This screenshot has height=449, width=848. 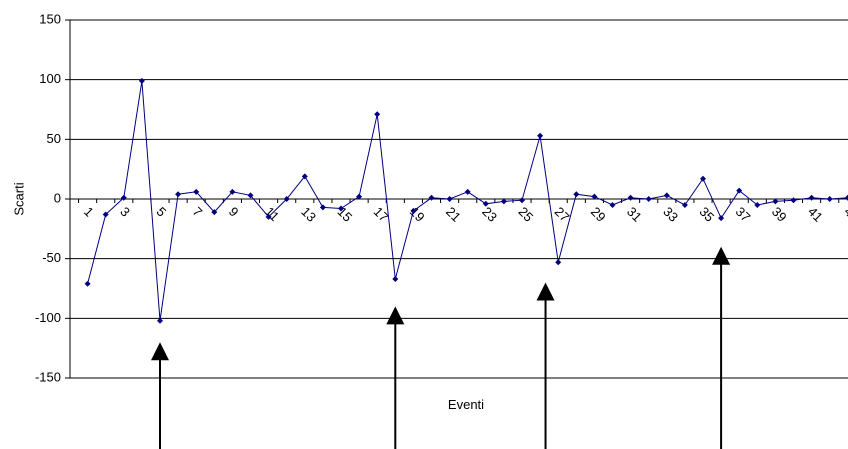 What do you see at coordinates (89, 212) in the screenshot?
I see `x-tick-label: 1` at bounding box center [89, 212].